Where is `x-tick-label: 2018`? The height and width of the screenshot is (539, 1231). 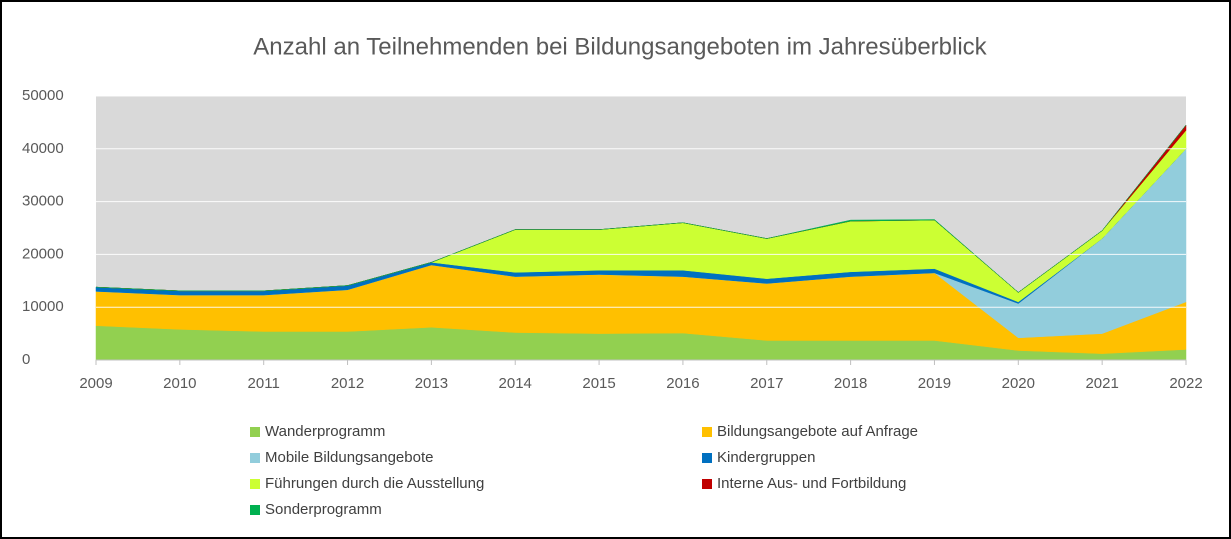 x-tick-label: 2018 is located at coordinates (850, 383).